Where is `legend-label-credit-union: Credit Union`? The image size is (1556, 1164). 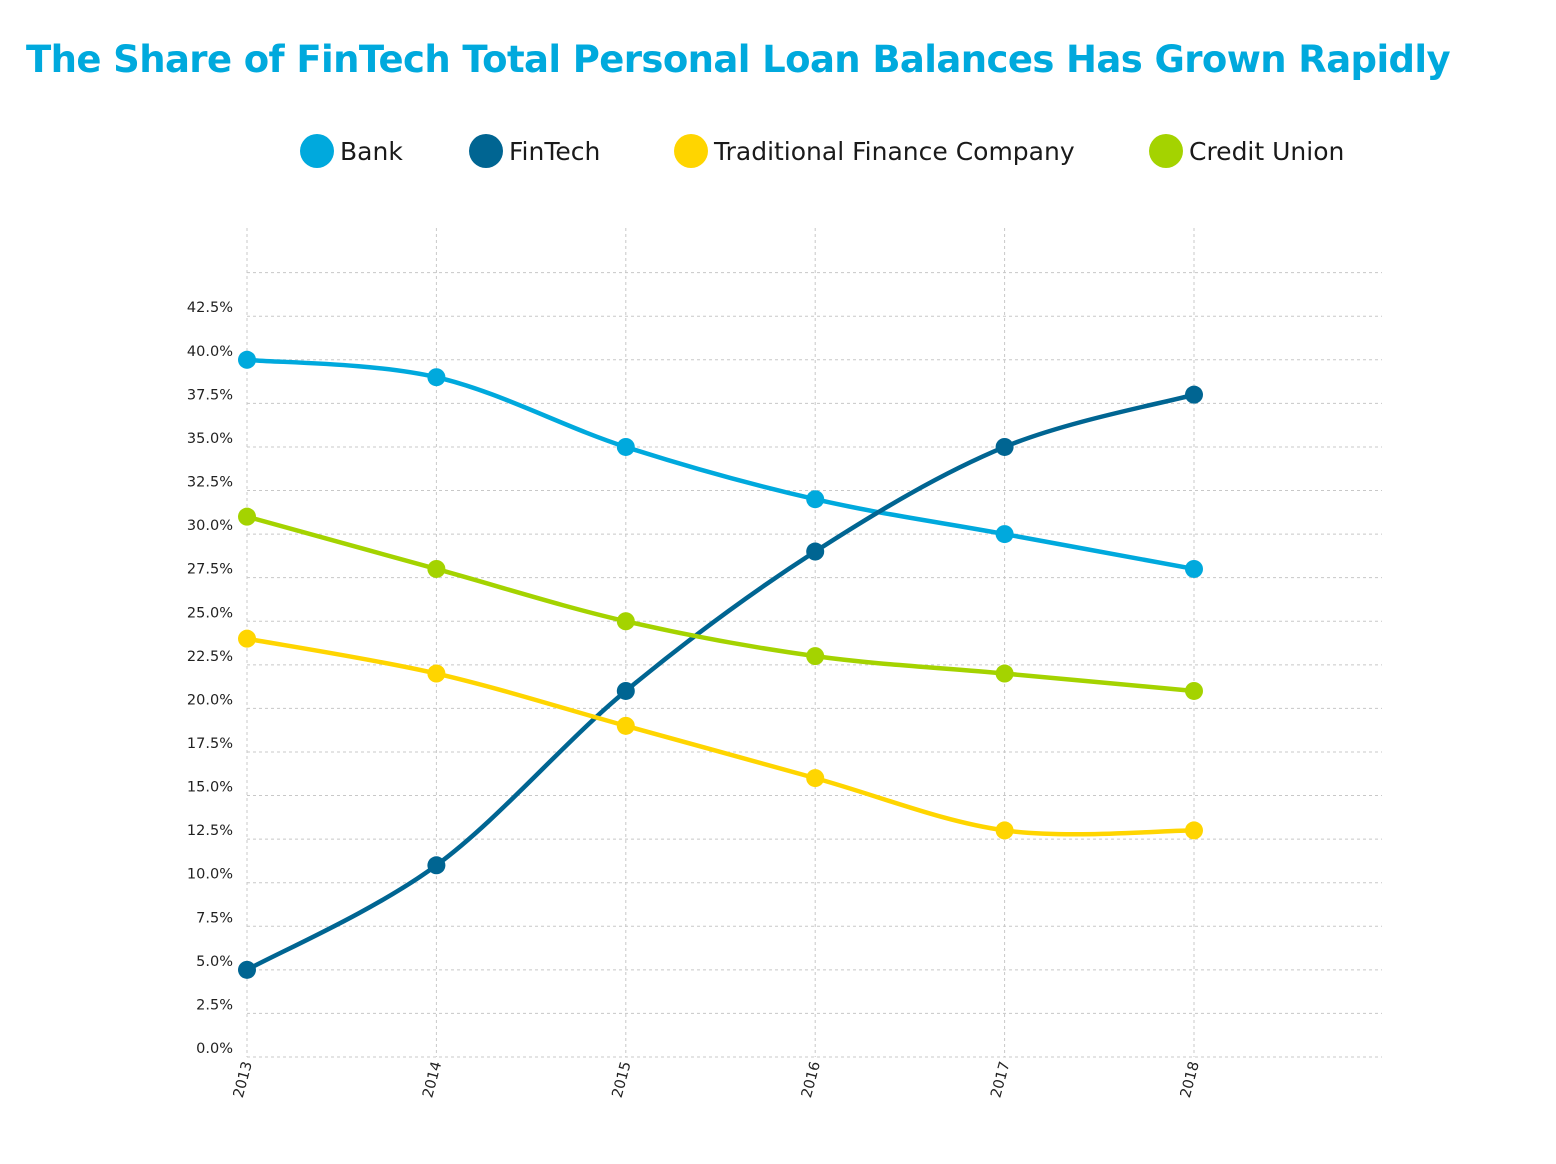
legend-label-credit-union: Credit Union is located at coordinates (1267, 151).